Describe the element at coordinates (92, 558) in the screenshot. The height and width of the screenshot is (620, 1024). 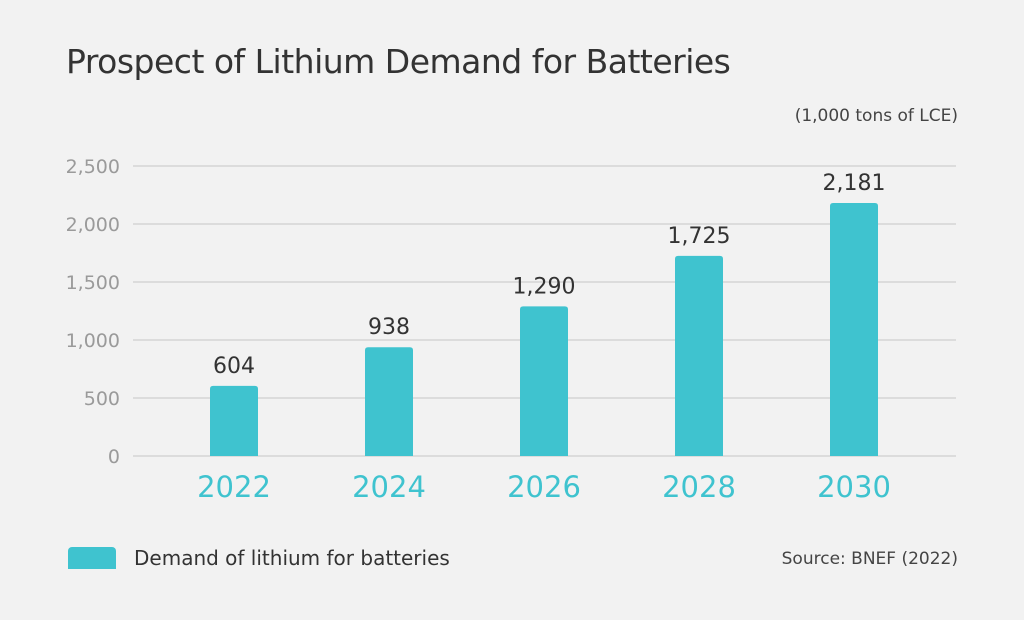
I see `legend-swatch` at that location.